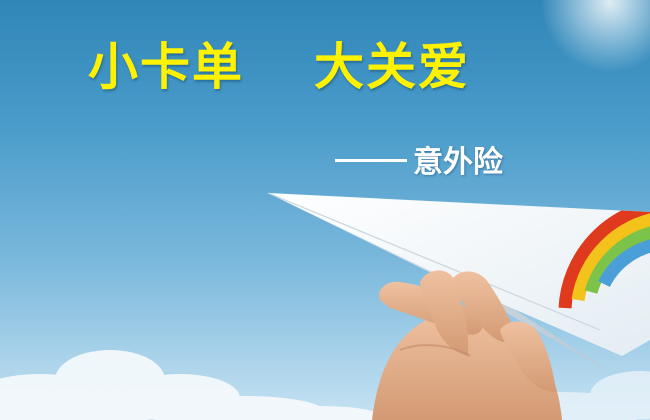 The image size is (650, 420). What do you see at coordinates (595, 36) in the screenshot?
I see `sun-glow` at bounding box center [595, 36].